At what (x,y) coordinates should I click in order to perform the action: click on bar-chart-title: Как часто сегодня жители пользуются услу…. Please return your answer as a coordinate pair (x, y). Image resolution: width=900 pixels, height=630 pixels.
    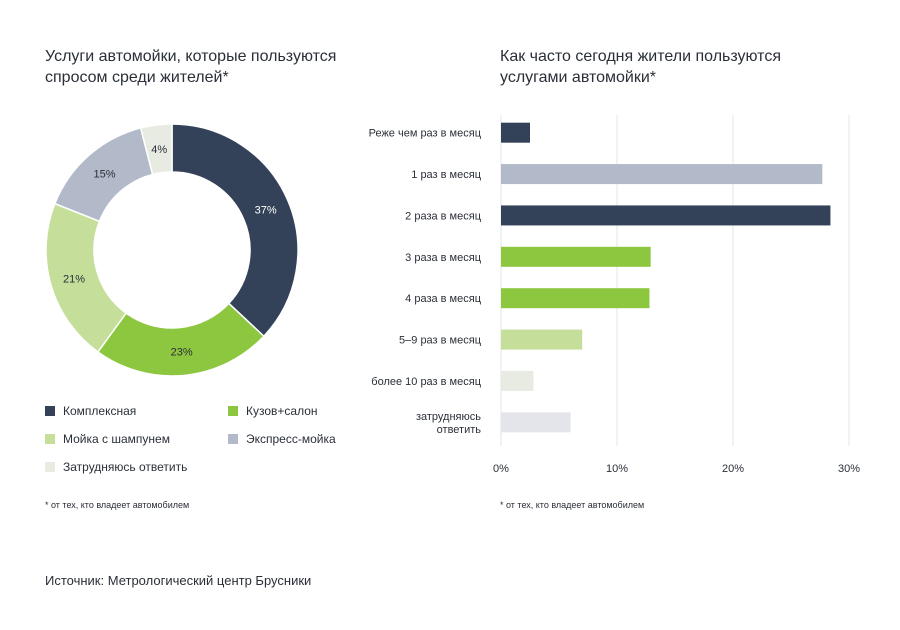
    Looking at the image, I should click on (640, 67).